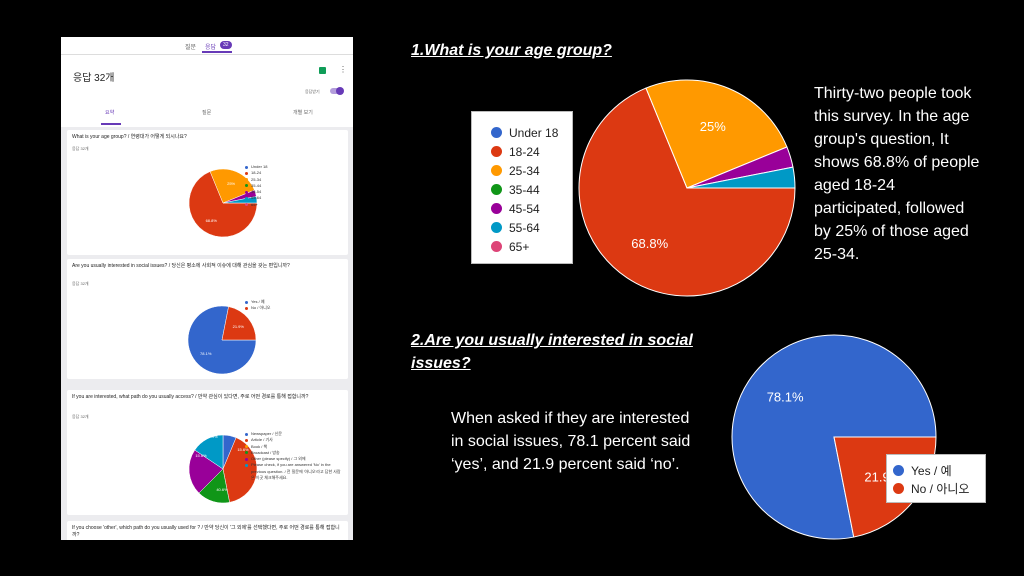 This screenshot has width=1024, height=576. What do you see at coordinates (259, 166) in the screenshot?
I see `age-legend-small-label: Under 18` at bounding box center [259, 166].